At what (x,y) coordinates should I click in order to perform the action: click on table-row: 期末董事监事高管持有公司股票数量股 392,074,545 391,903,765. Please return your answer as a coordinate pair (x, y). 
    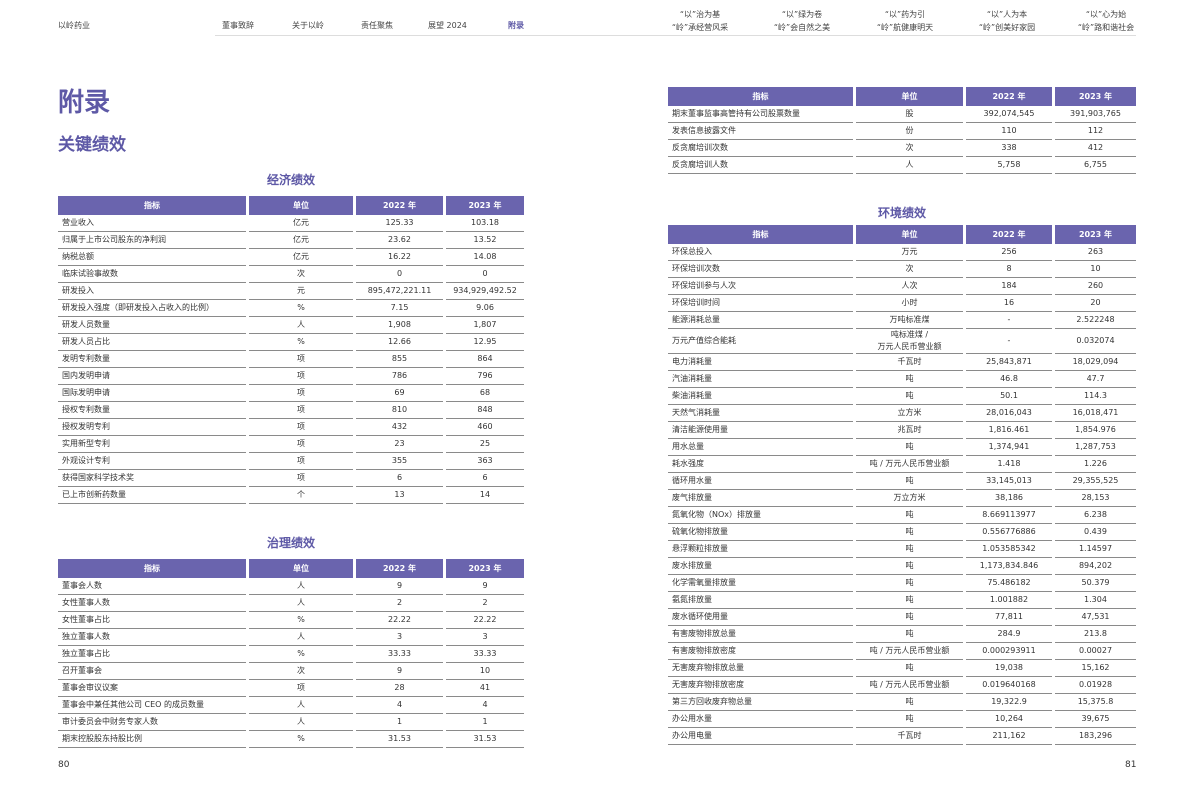
    Looking at the image, I should click on (902, 114).